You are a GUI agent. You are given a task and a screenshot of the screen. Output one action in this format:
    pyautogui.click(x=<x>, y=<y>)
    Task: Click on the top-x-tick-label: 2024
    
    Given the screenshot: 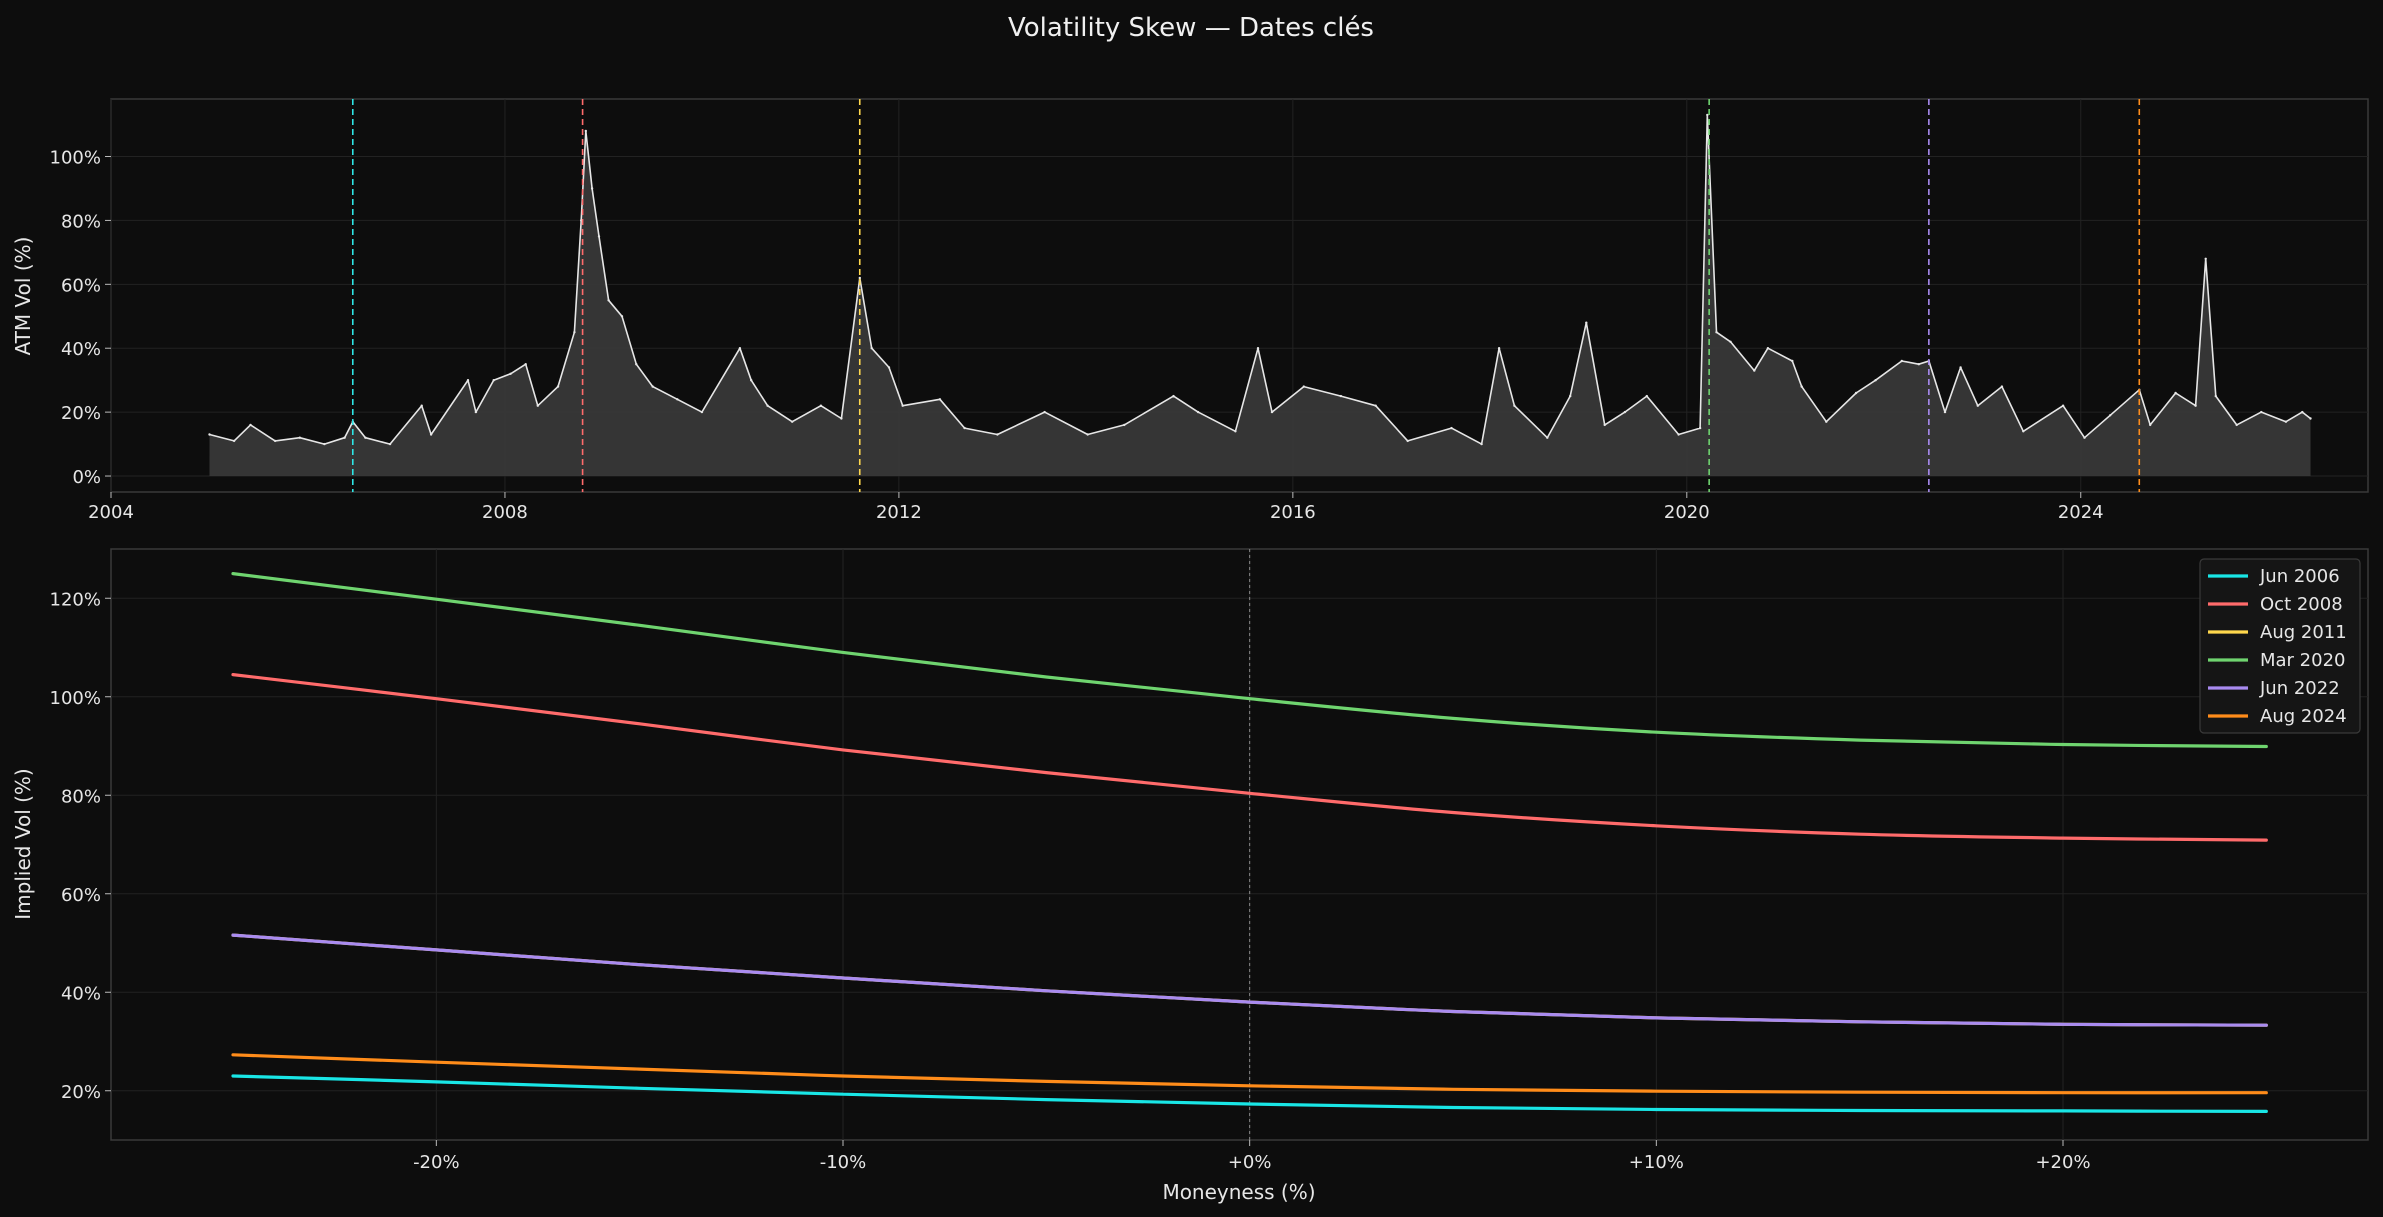 What is the action you would take?
    pyautogui.click(x=2081, y=512)
    